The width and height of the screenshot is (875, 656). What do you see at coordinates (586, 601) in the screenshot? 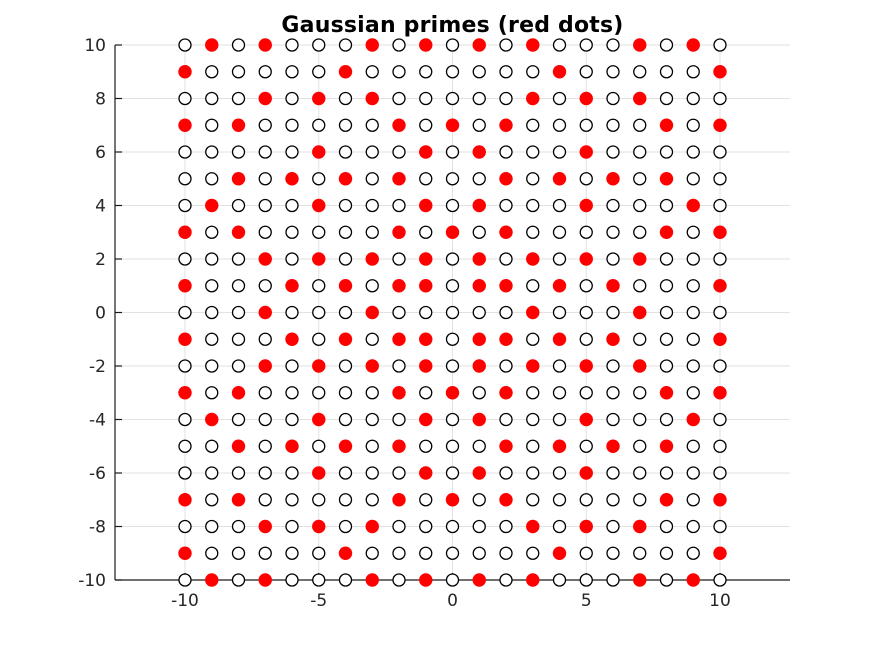
I see `x-tick-label: 5` at bounding box center [586, 601].